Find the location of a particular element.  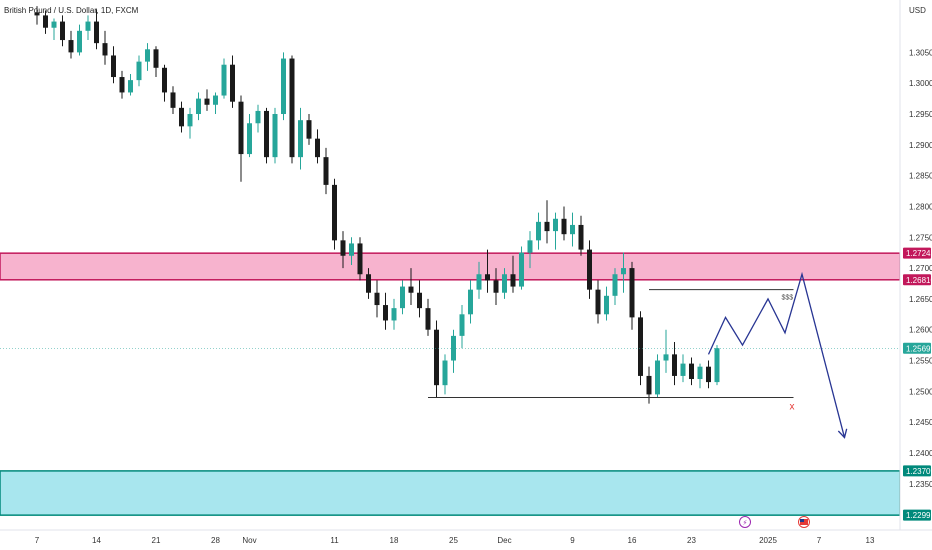

zone-bottom-price: 1.26810 is located at coordinates (919, 280).